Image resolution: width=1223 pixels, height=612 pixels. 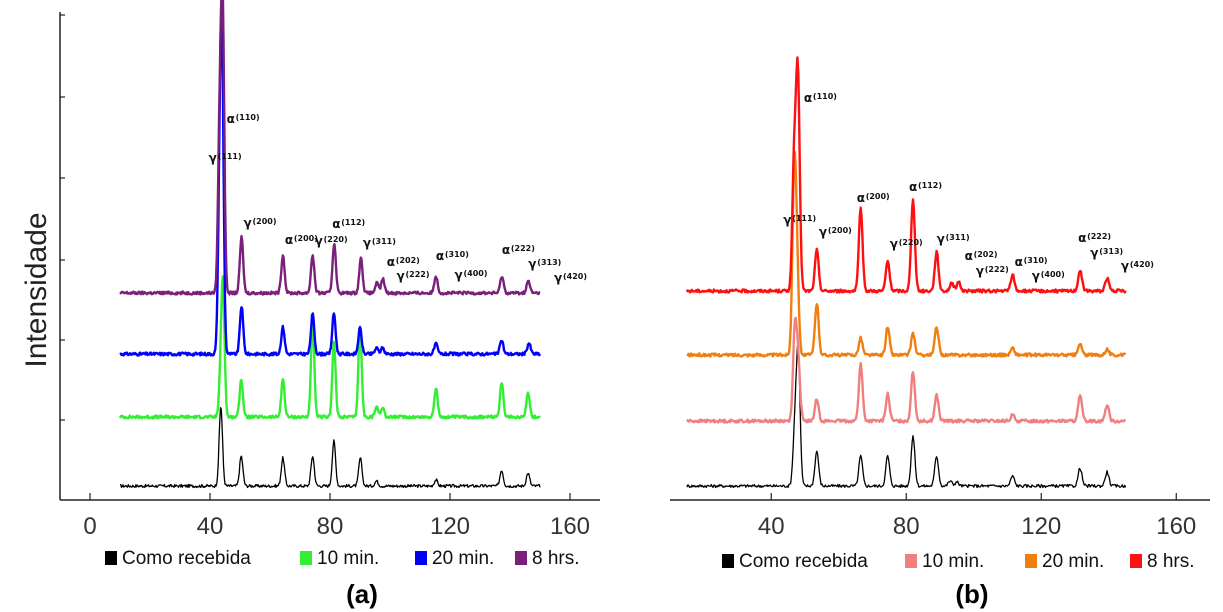 What do you see at coordinates (906, 254) in the screenshot?
I see `series-line-20-min` at bounding box center [906, 254].